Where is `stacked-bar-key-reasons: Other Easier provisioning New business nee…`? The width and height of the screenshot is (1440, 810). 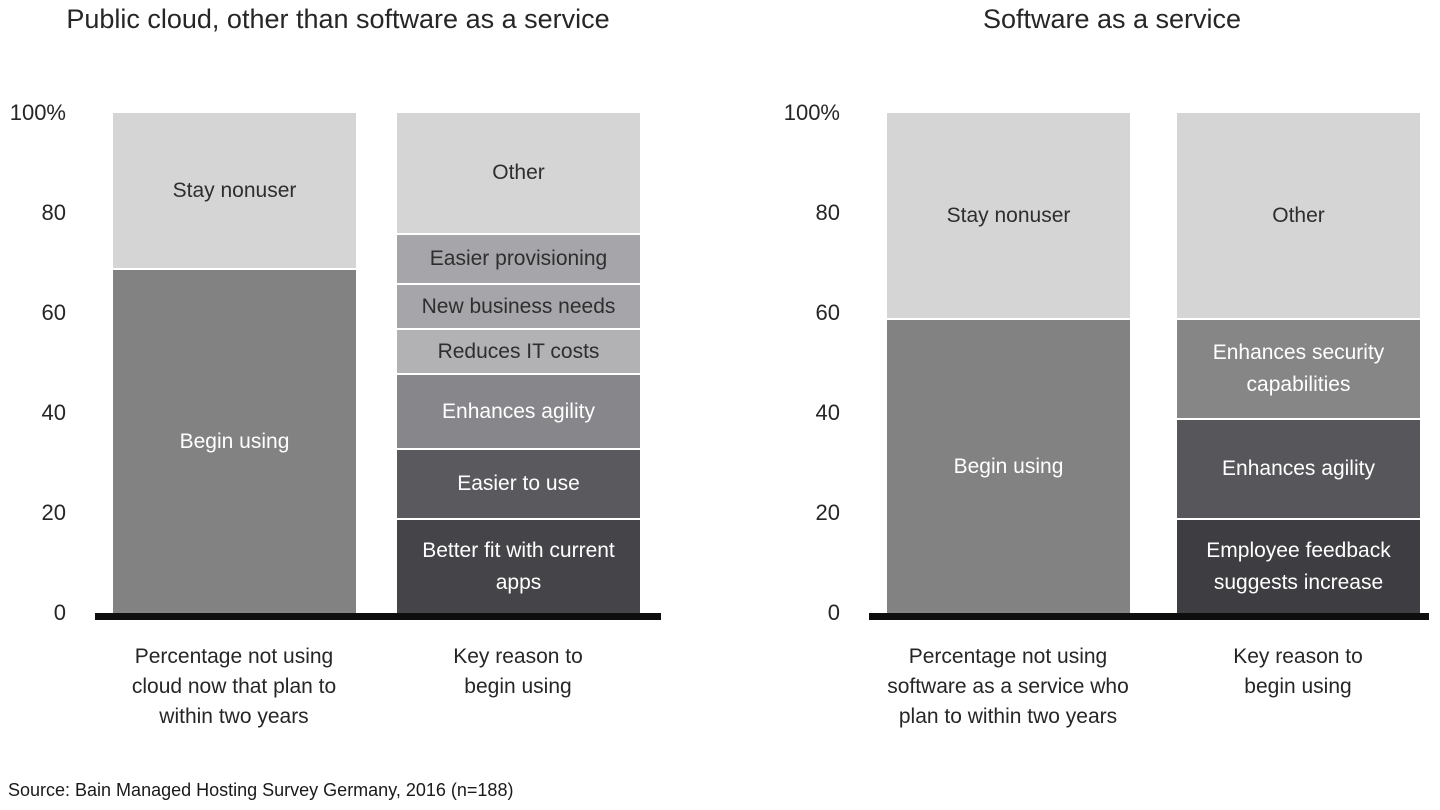
stacked-bar-key-reasons: Other Easier provisioning New business nee… is located at coordinates (518, 363).